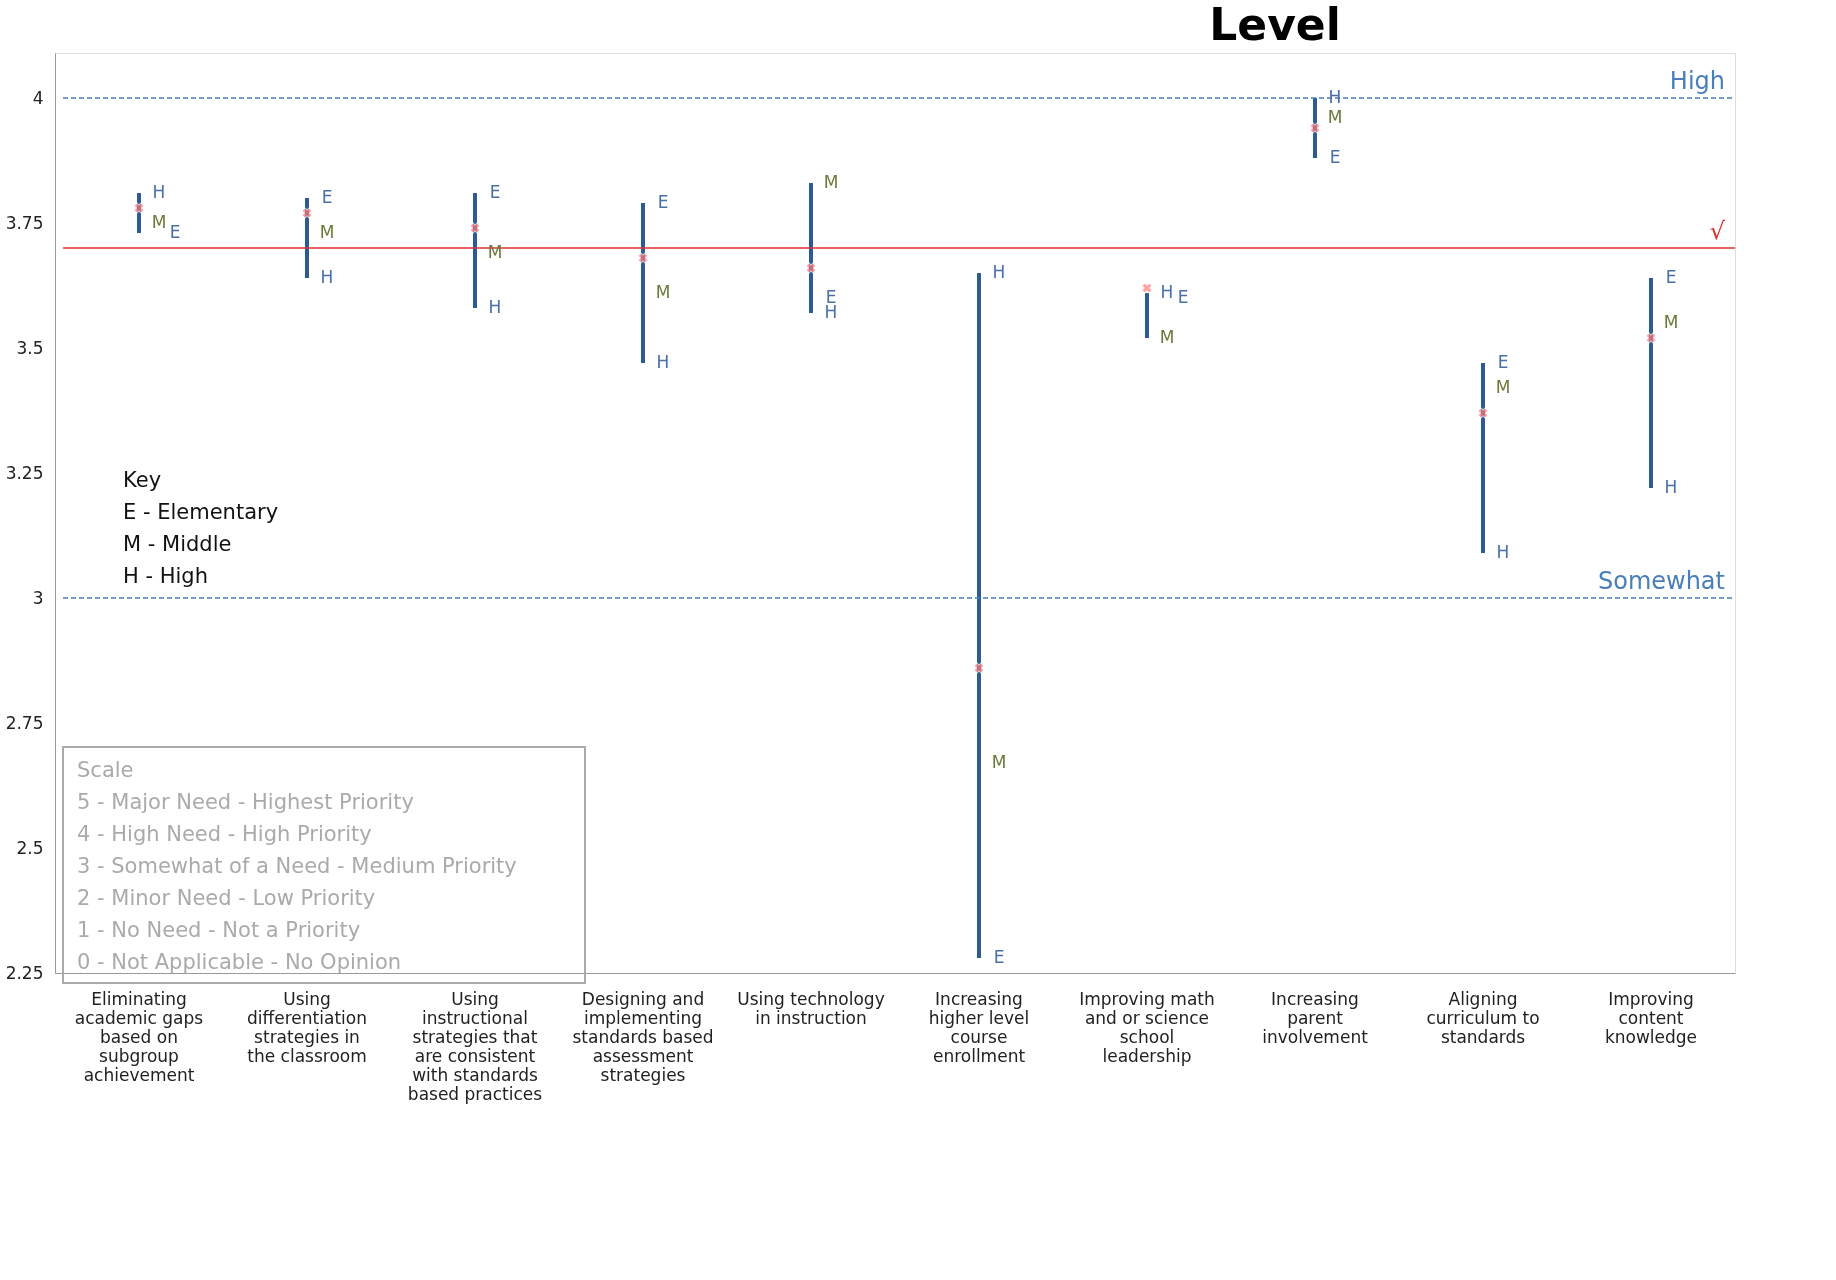  Describe the element at coordinates (24, 222) in the screenshot. I see `y-tick-label: 3.75` at that location.